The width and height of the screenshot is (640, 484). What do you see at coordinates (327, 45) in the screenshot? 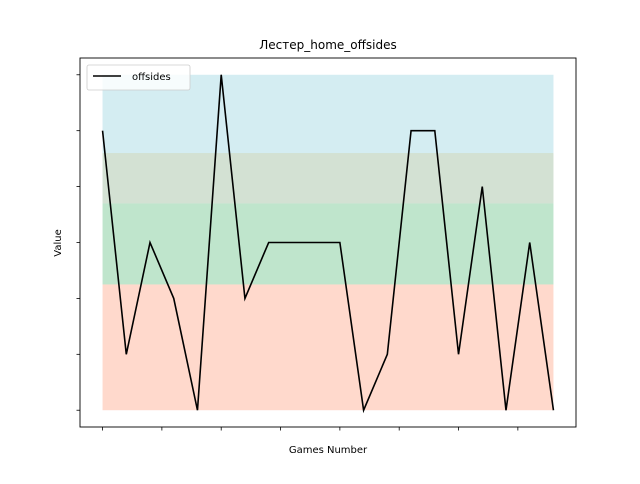
I see `chart-title: Лестер_home_offsides` at bounding box center [327, 45].